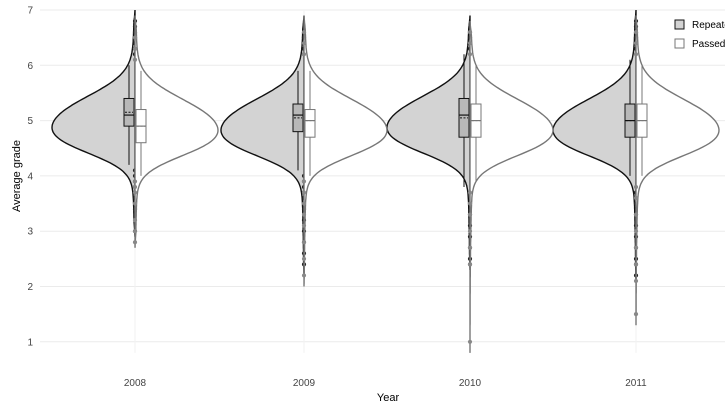  What do you see at coordinates (135, 383) in the screenshot?
I see `x-tick-label: 2008` at bounding box center [135, 383].